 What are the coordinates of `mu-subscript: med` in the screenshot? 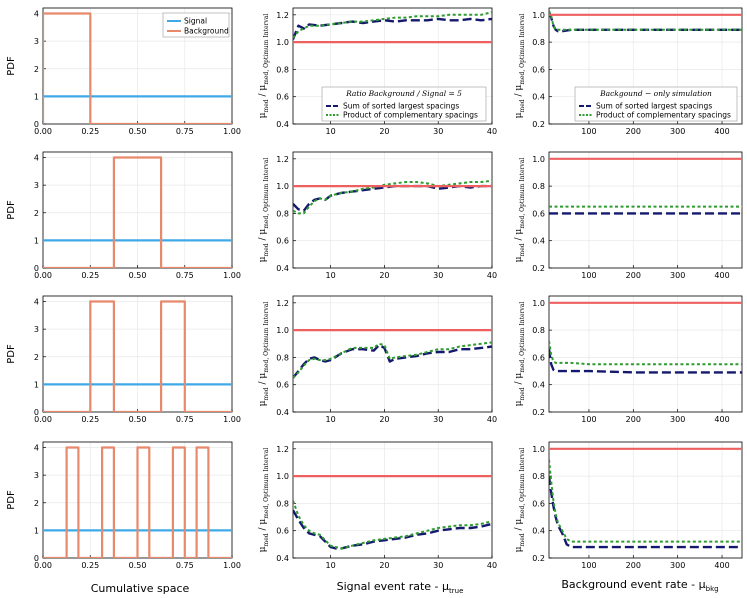 It's located at (266, 105).